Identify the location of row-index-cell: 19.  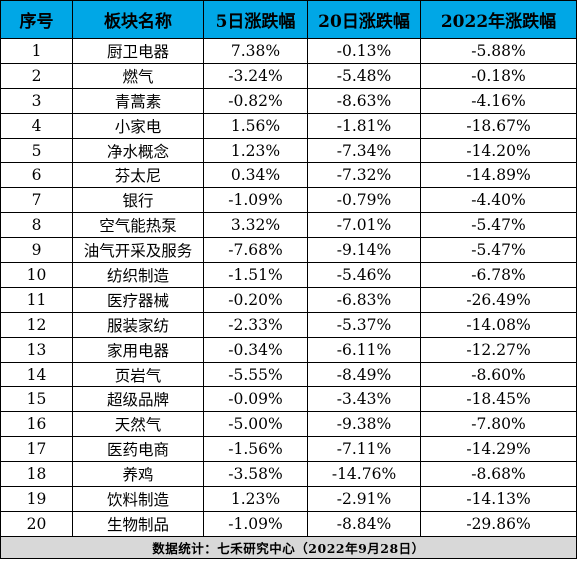
(36, 499).